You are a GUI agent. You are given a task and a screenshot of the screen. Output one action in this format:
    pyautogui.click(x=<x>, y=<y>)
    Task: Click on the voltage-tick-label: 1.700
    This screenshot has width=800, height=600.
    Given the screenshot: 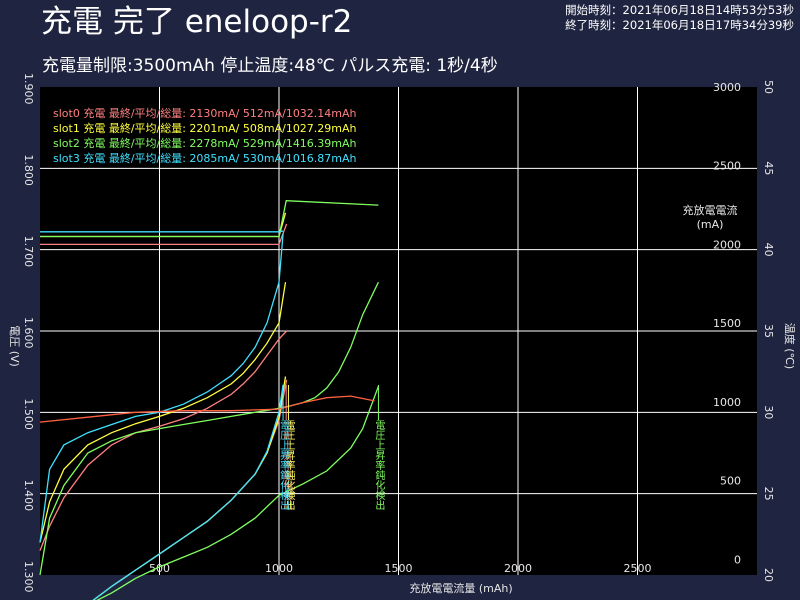 What is the action you would take?
    pyautogui.click(x=28, y=252)
    